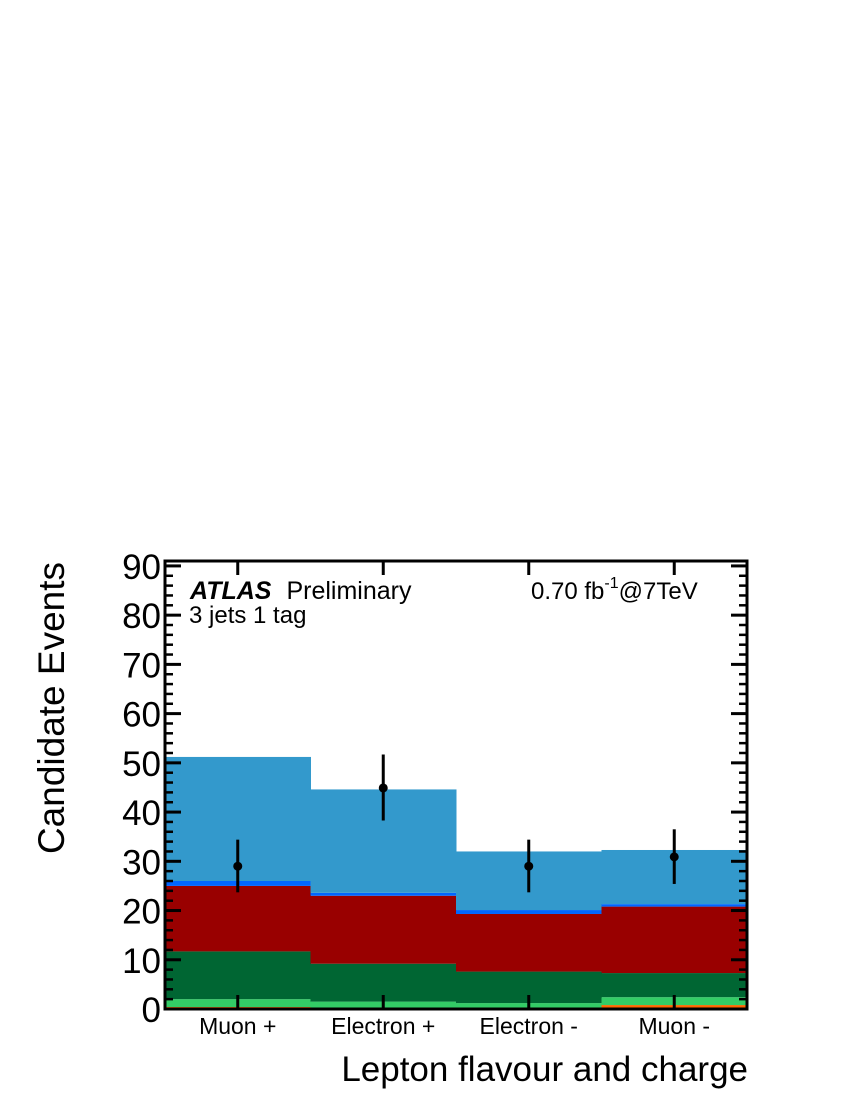  What do you see at coordinates (141, 764) in the screenshot?
I see `y-tick-label: 50` at bounding box center [141, 764].